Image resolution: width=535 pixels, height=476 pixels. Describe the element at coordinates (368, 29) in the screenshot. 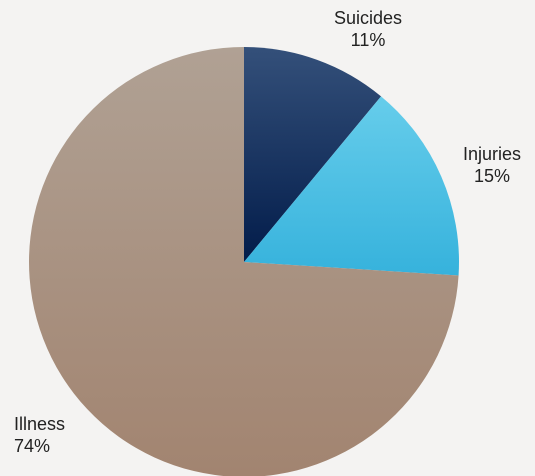

I see `slice-label-suicides: Suicides 11%` at that location.